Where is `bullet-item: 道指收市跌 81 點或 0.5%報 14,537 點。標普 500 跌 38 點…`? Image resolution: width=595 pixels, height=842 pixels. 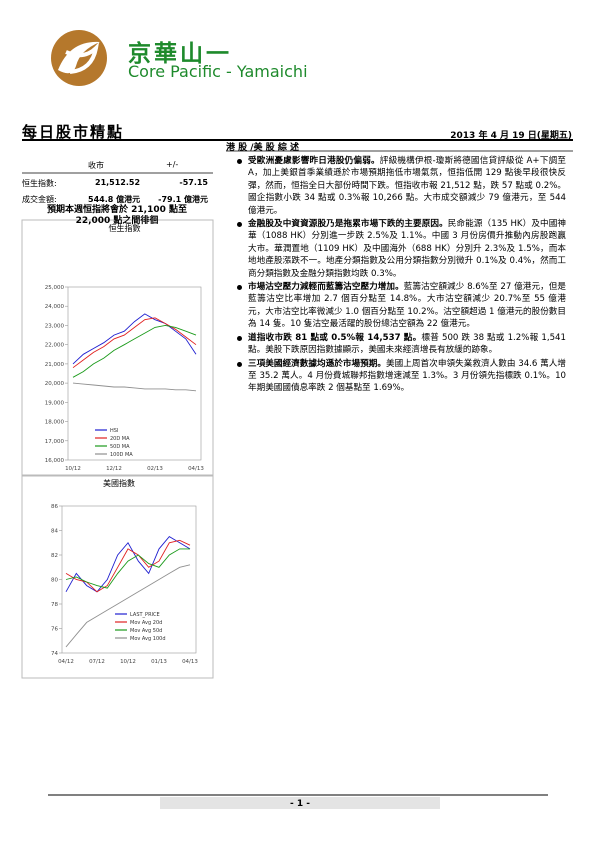
bullet-item: 道指收市跌 81 點或 0.5%報 14,537 點。標普 500 跌 38 點… is located at coordinates (400, 344).